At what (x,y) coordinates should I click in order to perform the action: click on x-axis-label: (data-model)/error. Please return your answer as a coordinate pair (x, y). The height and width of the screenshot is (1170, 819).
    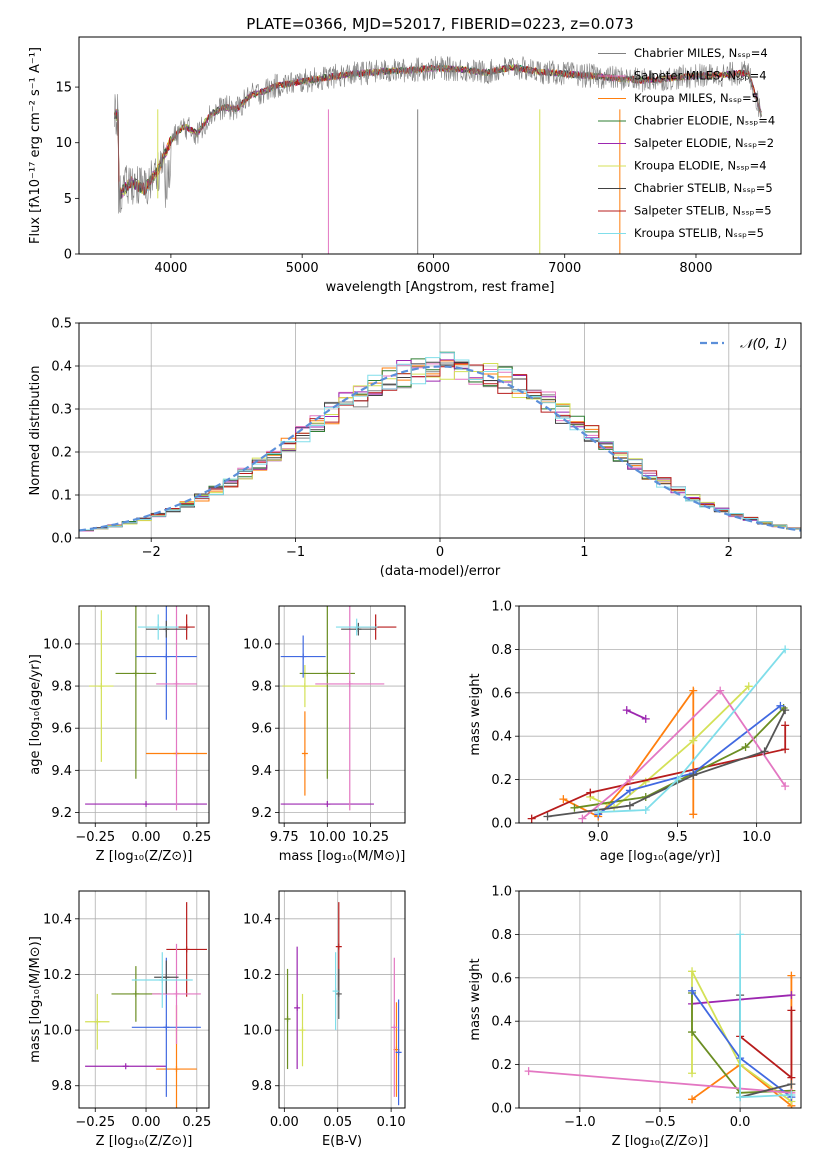
    Looking at the image, I should click on (440, 571).